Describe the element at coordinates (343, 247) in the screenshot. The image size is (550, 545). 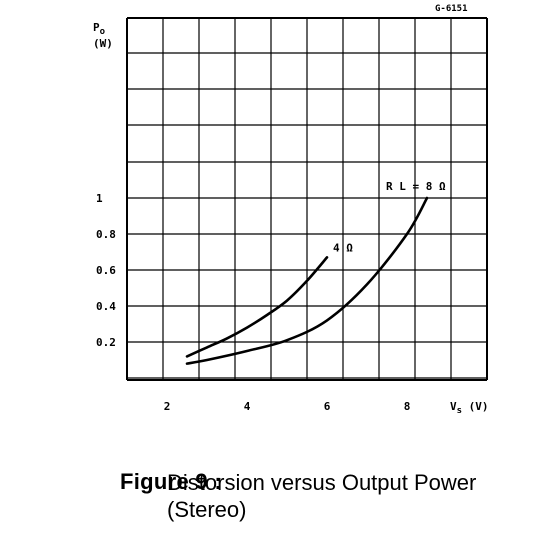
I see `series-label-4-ohm: 4 Ω` at that location.